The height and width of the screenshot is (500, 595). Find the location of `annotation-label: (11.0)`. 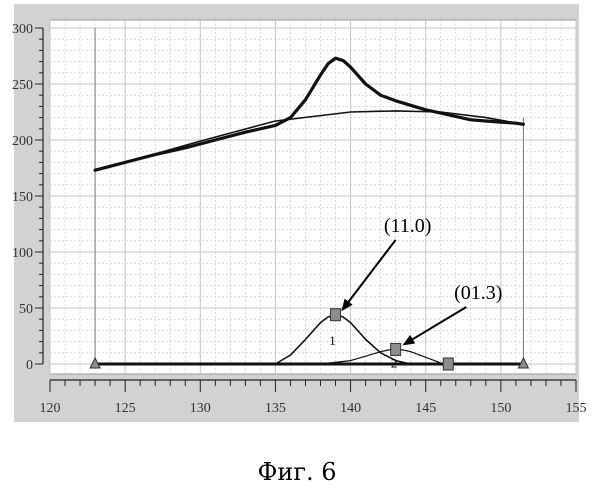

annotation-label: (11.0) is located at coordinates (408, 226).